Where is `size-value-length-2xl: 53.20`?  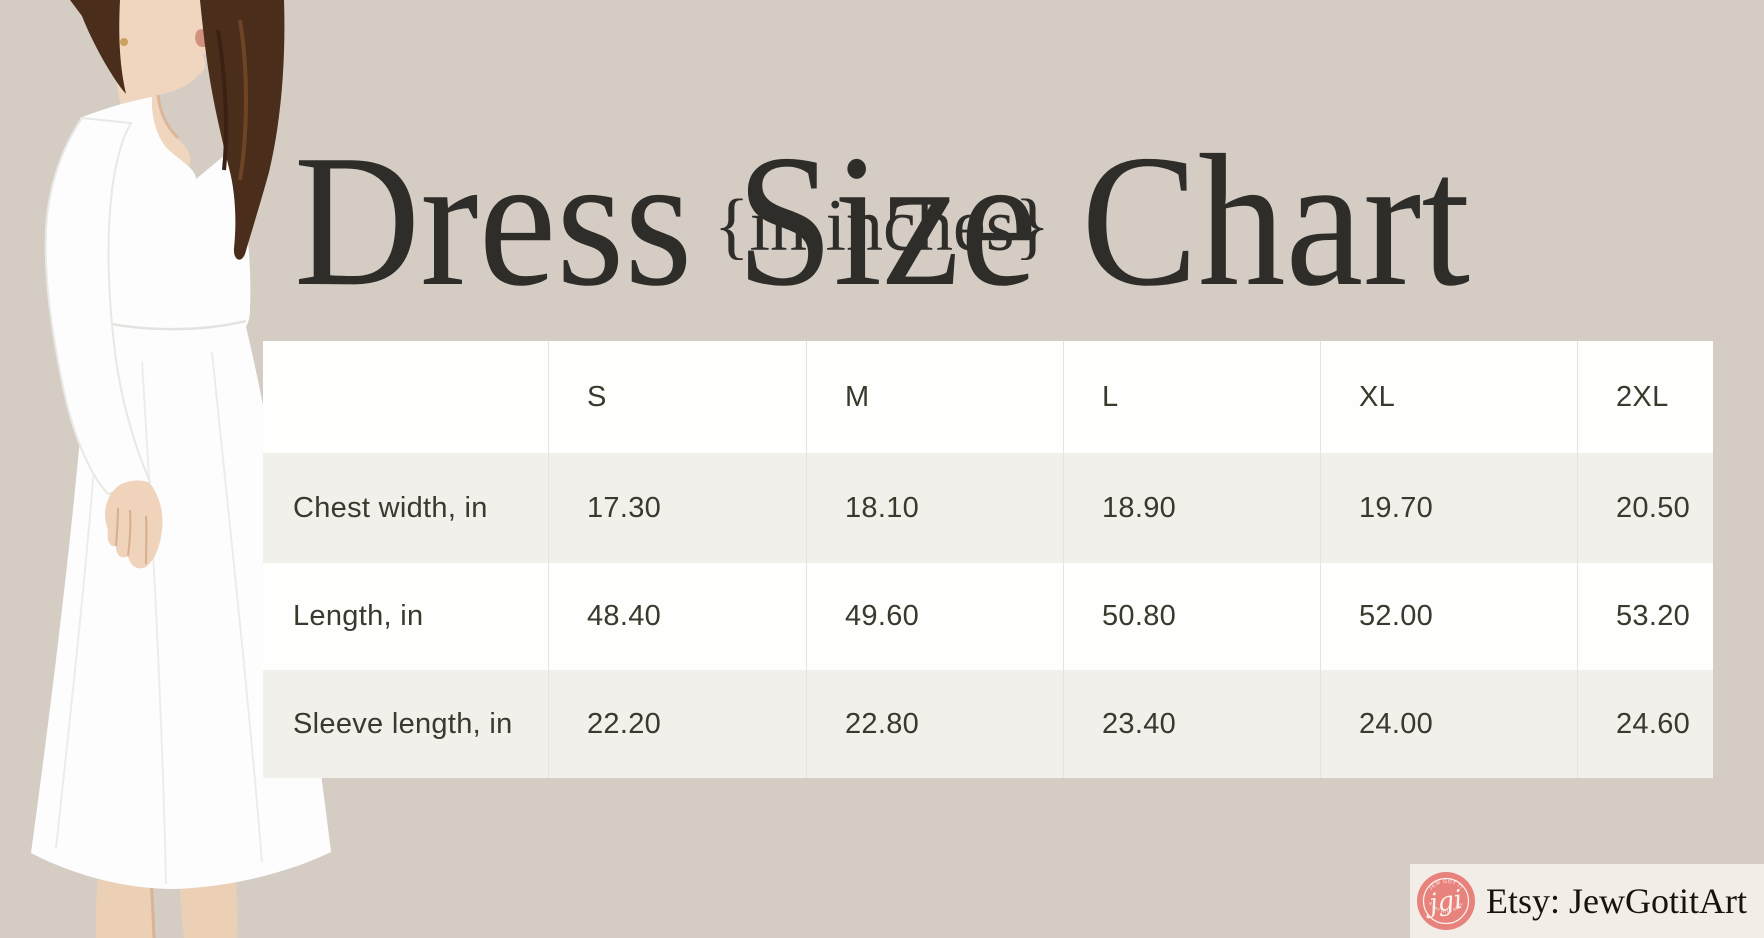
size-value-length-2xl: 53.20 is located at coordinates (1645, 616).